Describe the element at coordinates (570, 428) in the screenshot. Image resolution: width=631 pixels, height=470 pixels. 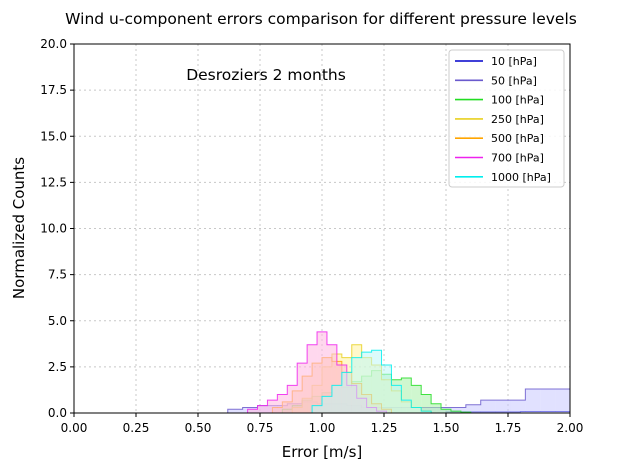
I see `x-tick-label: 2.00` at that location.